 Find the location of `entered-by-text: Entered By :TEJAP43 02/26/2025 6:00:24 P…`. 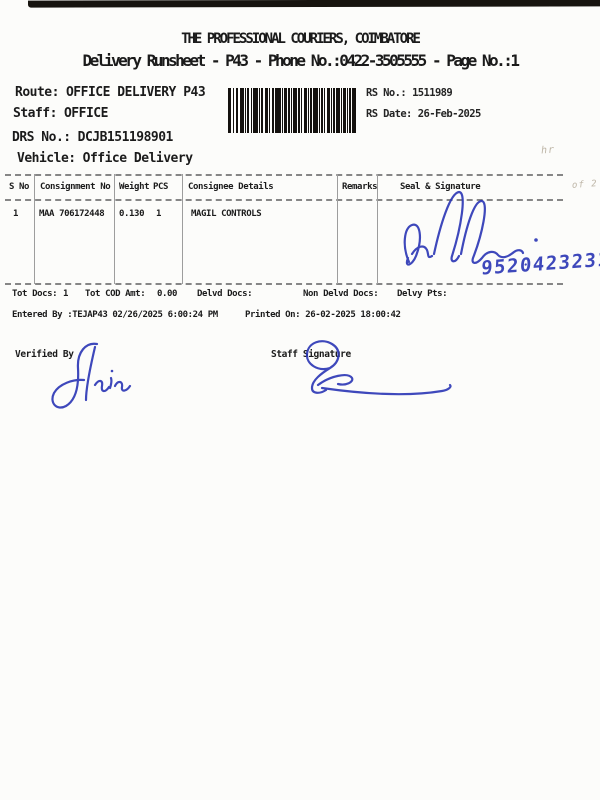

entered-by-text: Entered By :TEJAP43 02/26/2025 6:00:24 P… is located at coordinates (115, 315).